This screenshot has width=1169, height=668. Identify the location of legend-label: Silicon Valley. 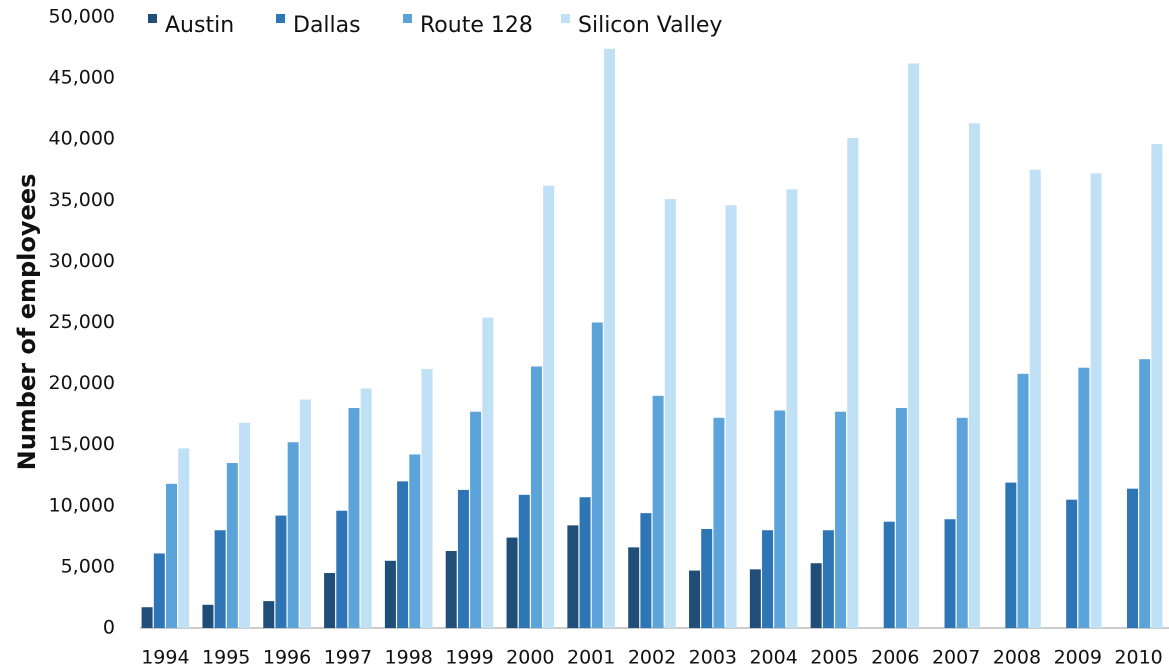
(650, 25).